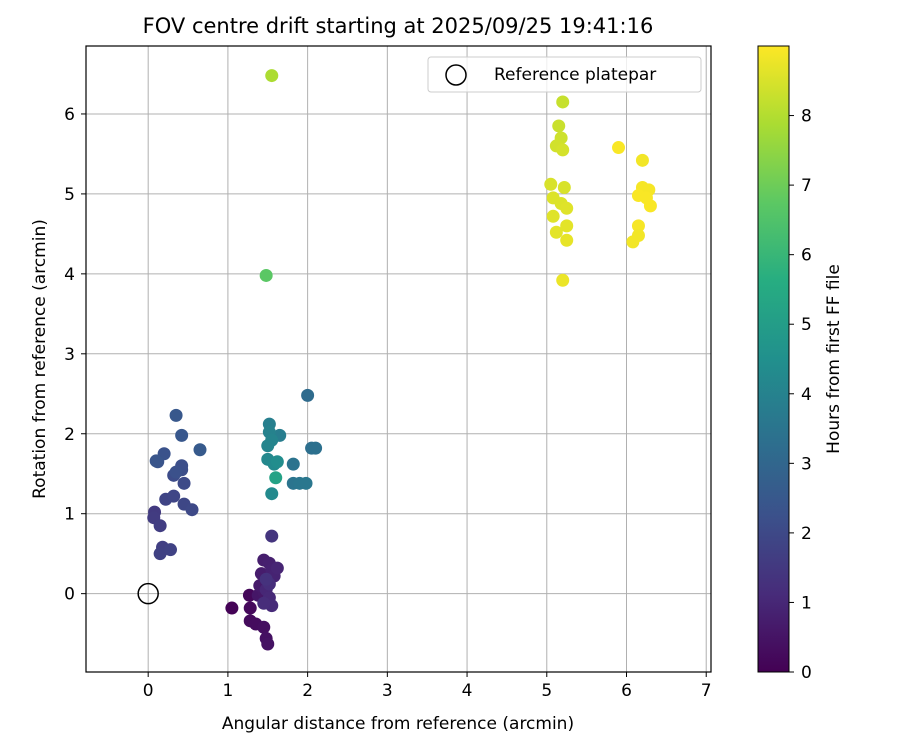  Describe the element at coordinates (806, 186) in the screenshot. I see `colorbar-tick-label: 7` at that location.